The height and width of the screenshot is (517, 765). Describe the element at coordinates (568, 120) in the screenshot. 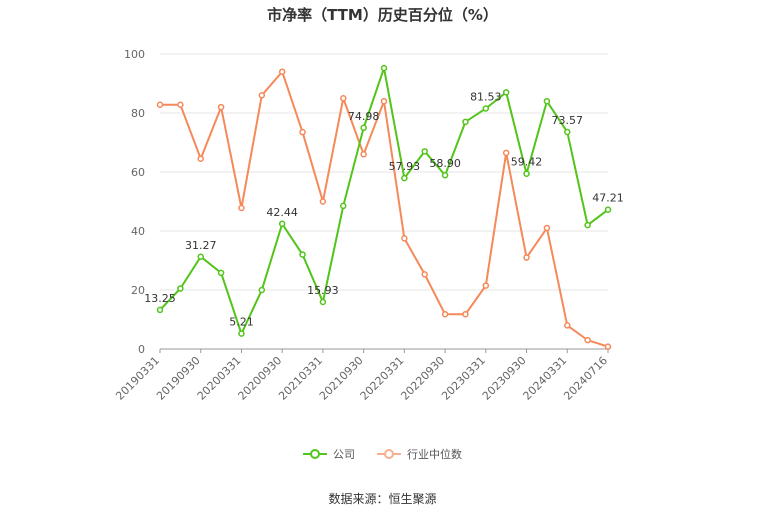

I see `data-label: 73.57` at that location.